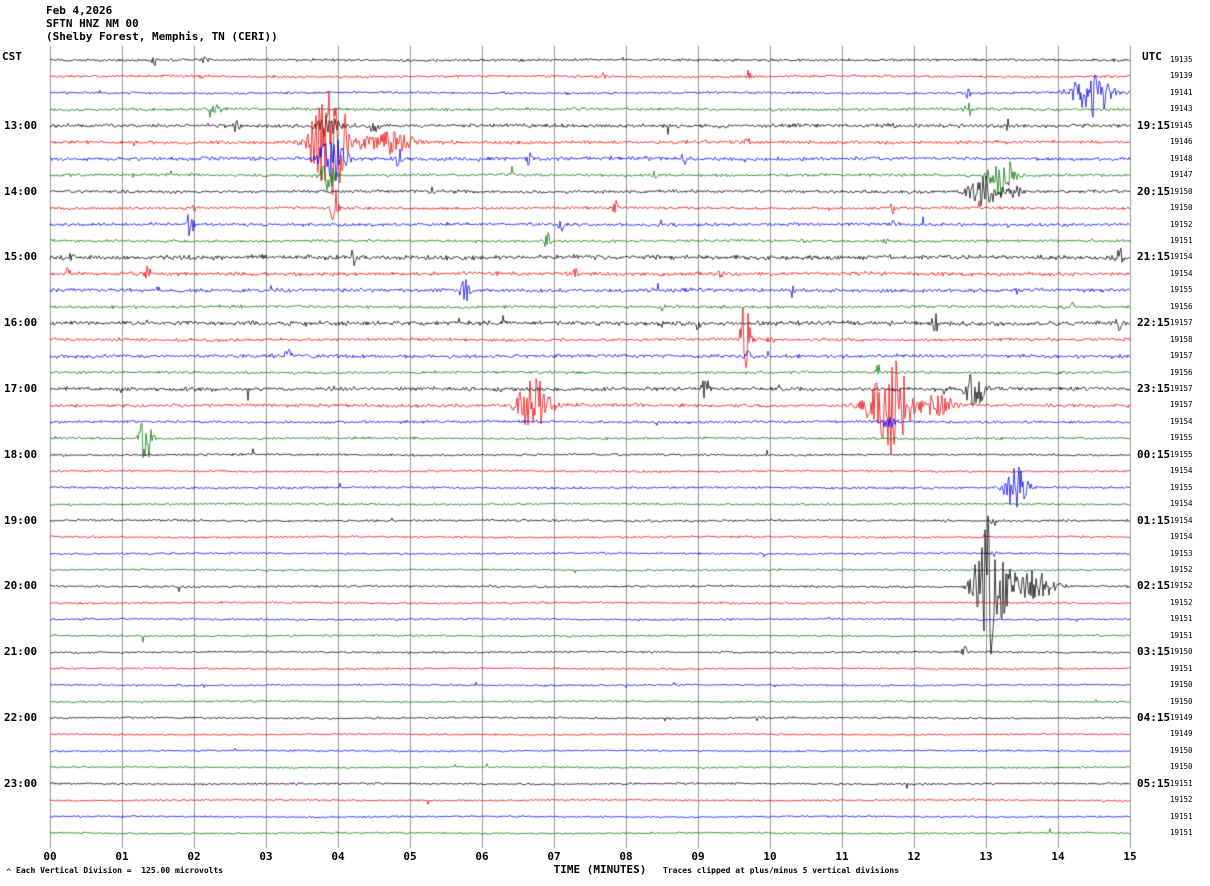 This screenshot has height=886, width=1210. What do you see at coordinates (21, 125) in the screenshot?
I see `left-hour-label: 13:00` at bounding box center [21, 125].